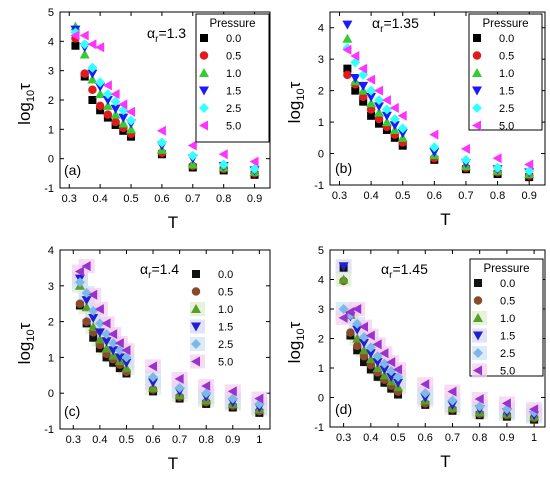  I want to click on legend: Pressure 0.0 0.5 1.0 1.5 2.5 5.0, so click(232, 78).